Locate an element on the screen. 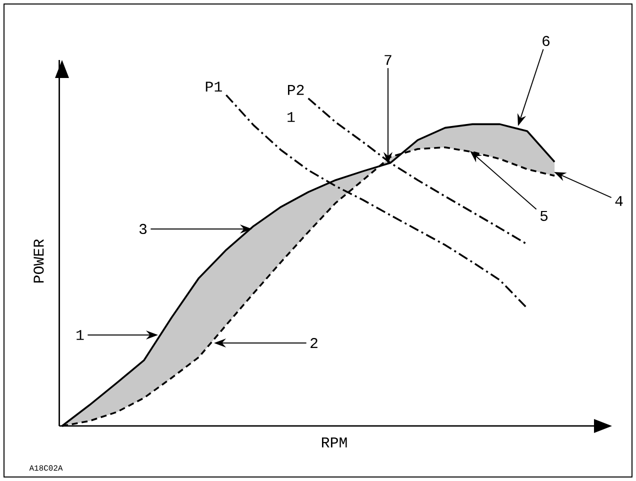 The width and height of the screenshot is (636, 481). annotation: 5 is located at coordinates (544, 215).